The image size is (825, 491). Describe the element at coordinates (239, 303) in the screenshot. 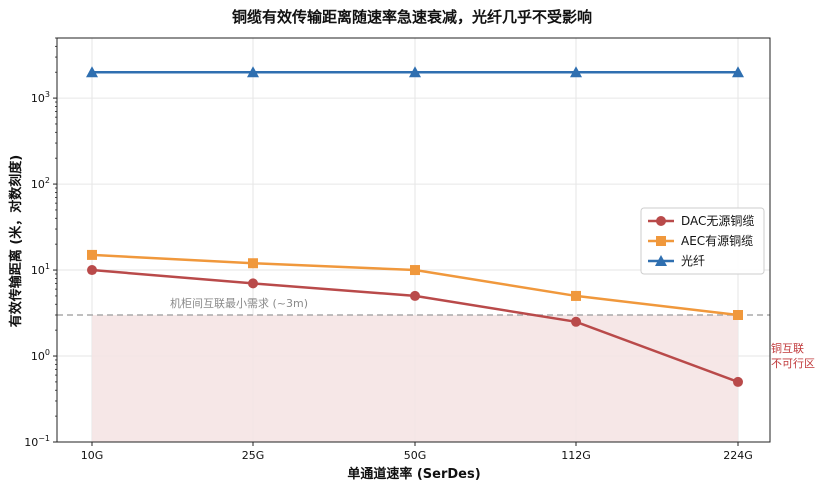

I see `min-requirement-label: 机柜间互联最小需求 (~3m)` at that location.